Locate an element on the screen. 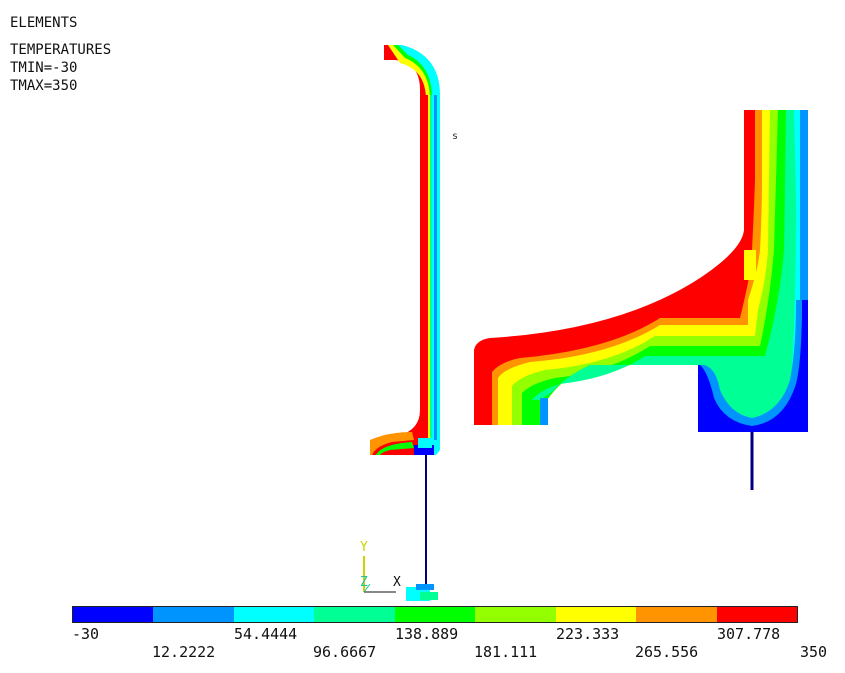 This screenshot has height=673, width=845. tmin-label: TMIN=-30 is located at coordinates (44, 68).